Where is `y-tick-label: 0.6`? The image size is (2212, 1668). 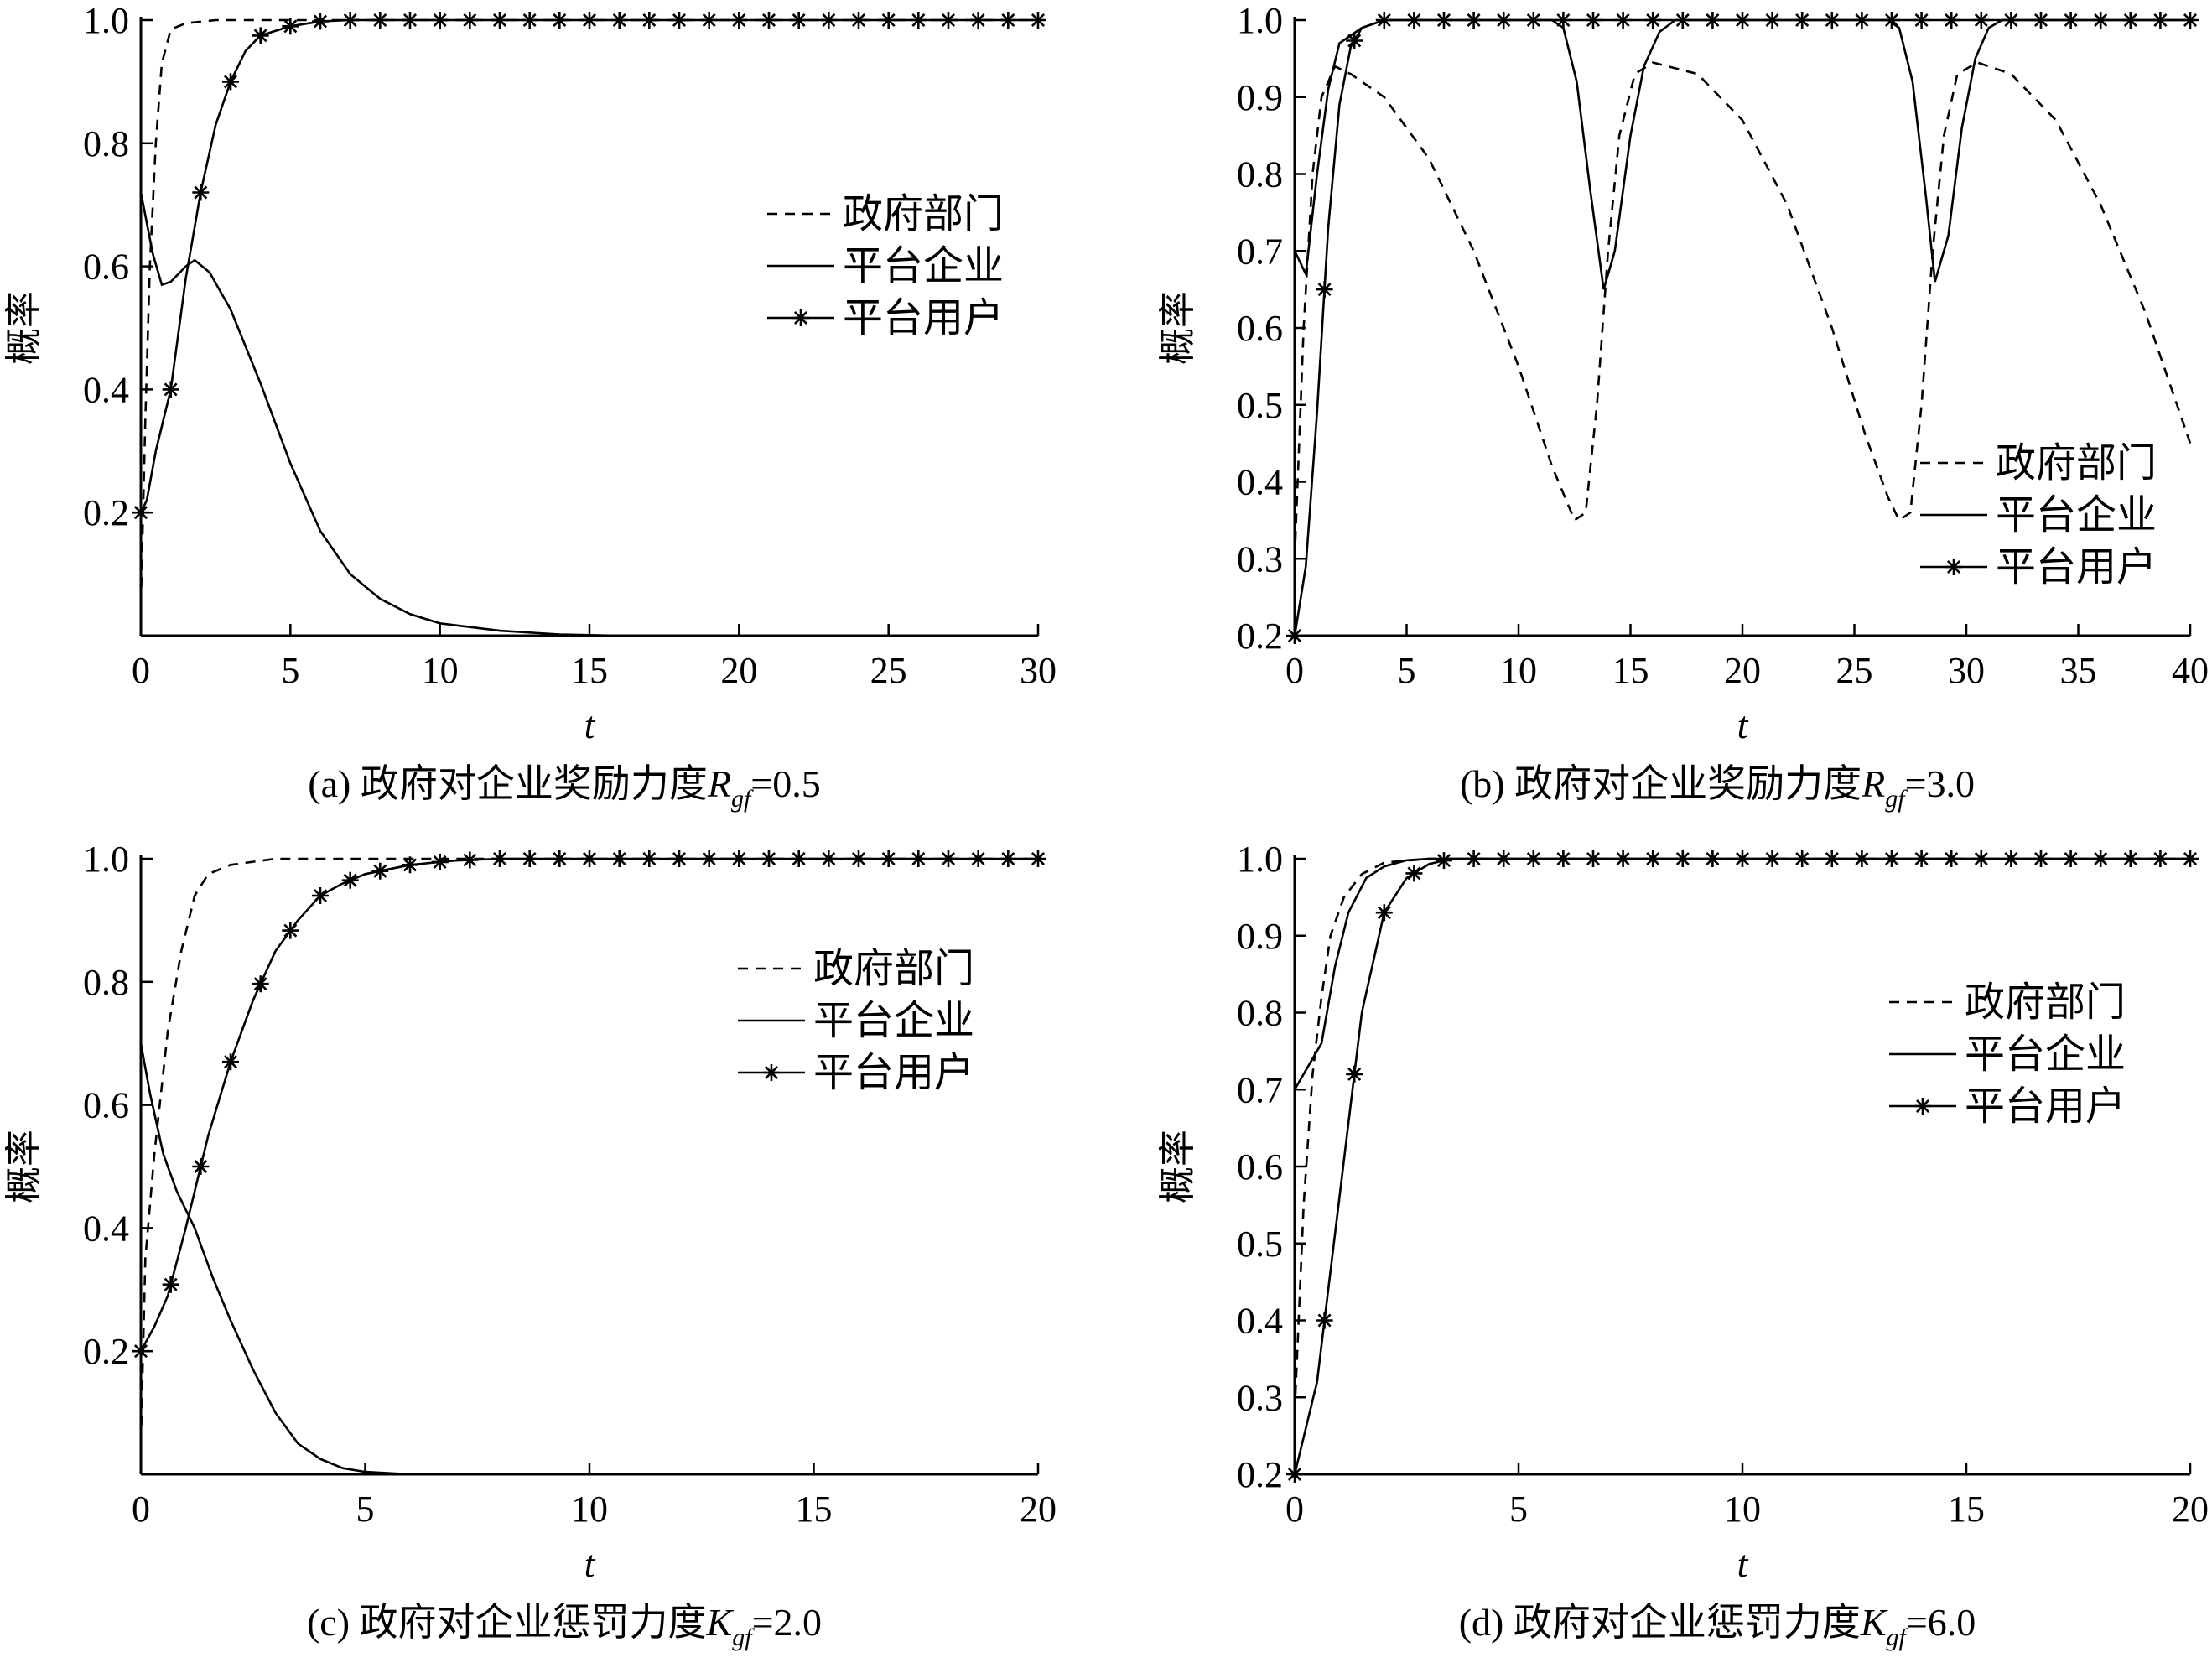
y-tick-label: 0.6 is located at coordinates (106, 1105).